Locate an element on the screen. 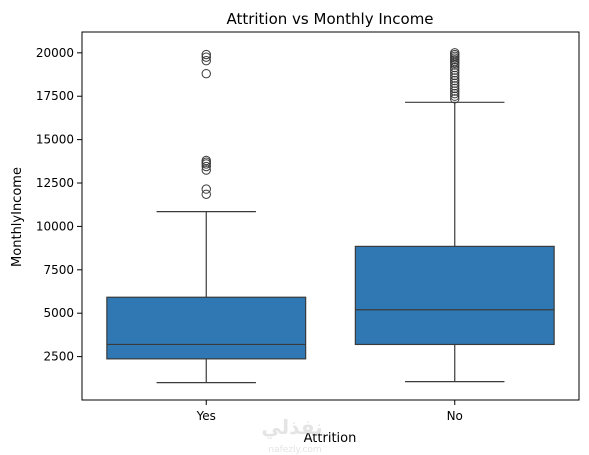 The height and width of the screenshot is (455, 589). x-axis-label: Attrition is located at coordinates (330, 438).